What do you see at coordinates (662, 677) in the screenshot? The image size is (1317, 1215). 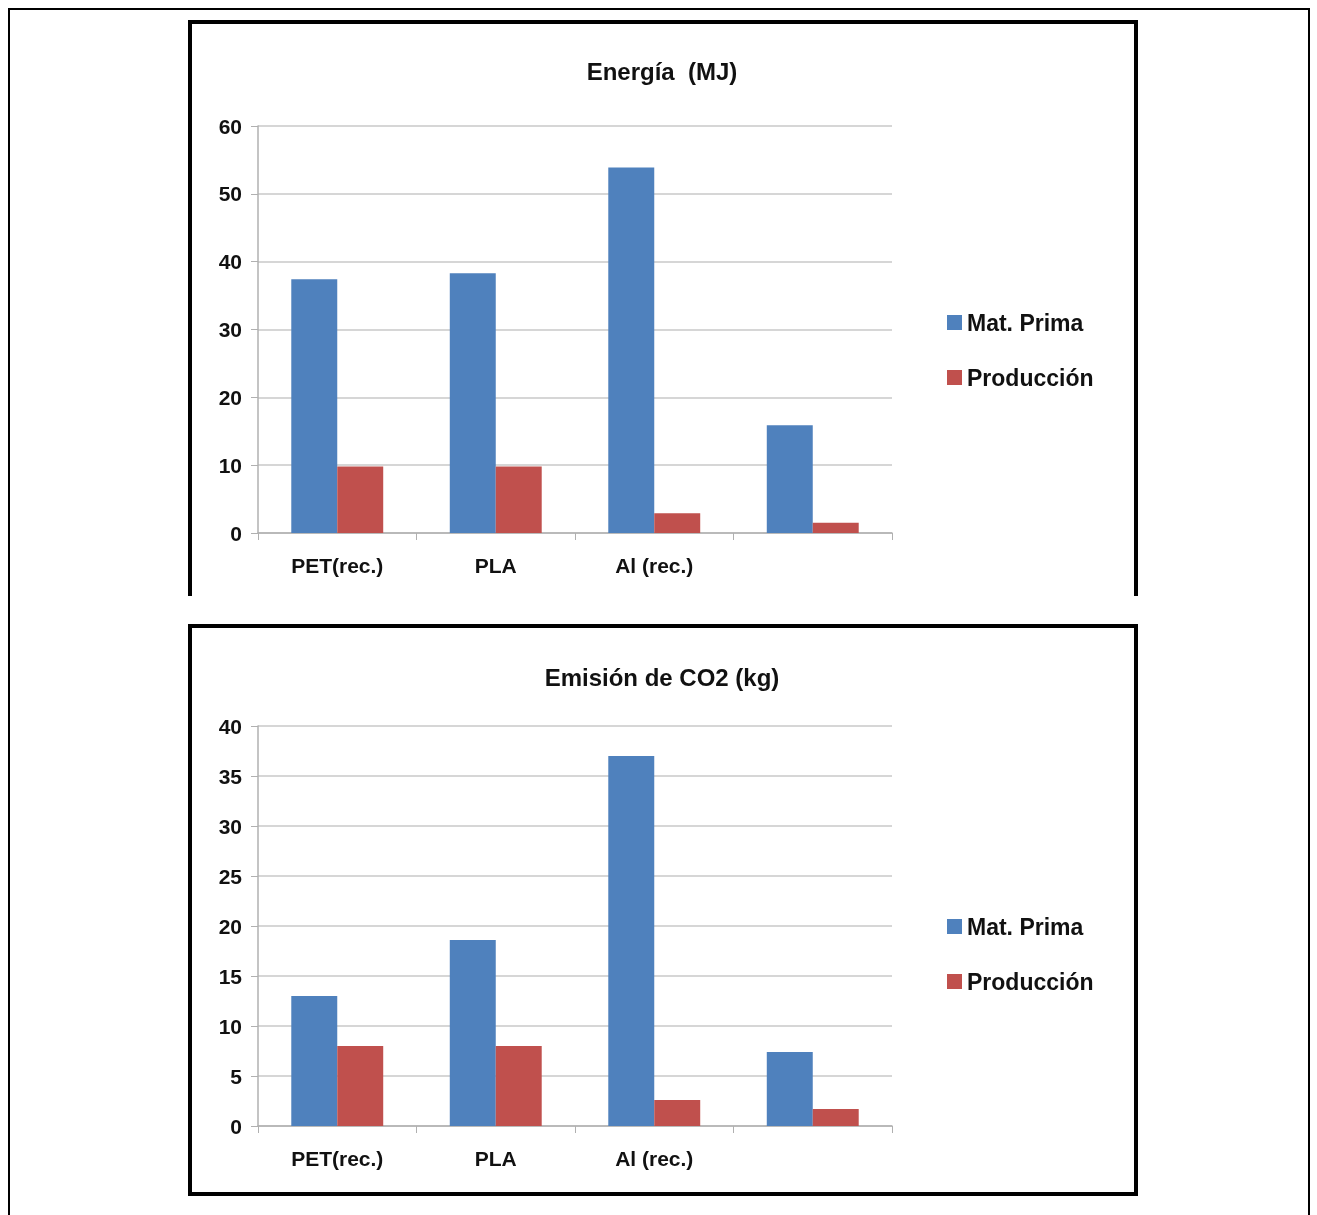 I see `chart-title: Emisión de CO2 (kg)` at bounding box center [662, 677].